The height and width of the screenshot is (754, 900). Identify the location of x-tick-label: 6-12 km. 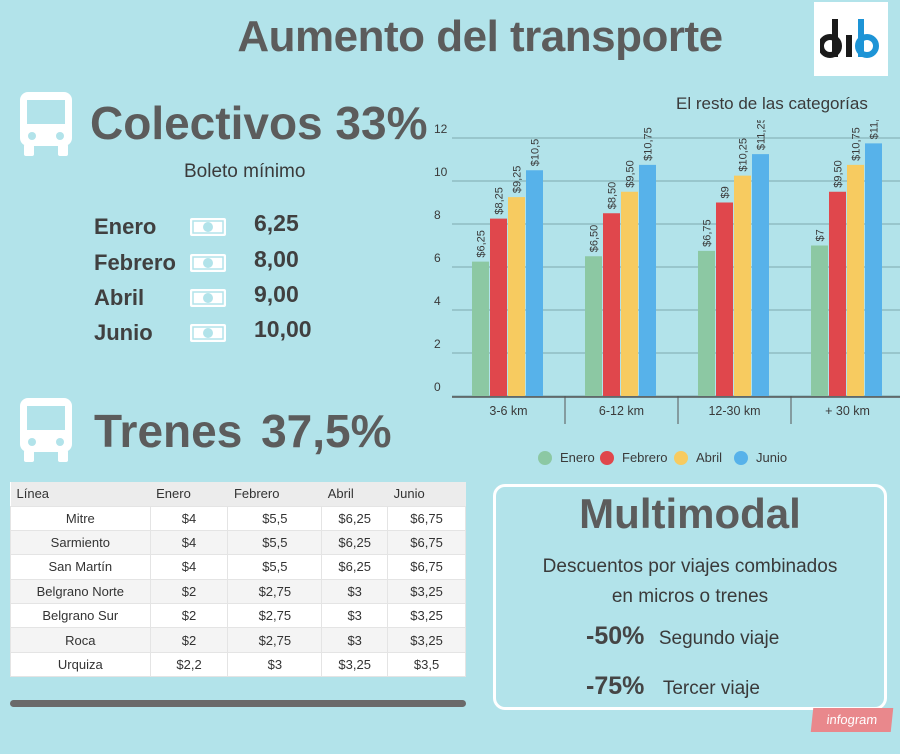
(621, 411).